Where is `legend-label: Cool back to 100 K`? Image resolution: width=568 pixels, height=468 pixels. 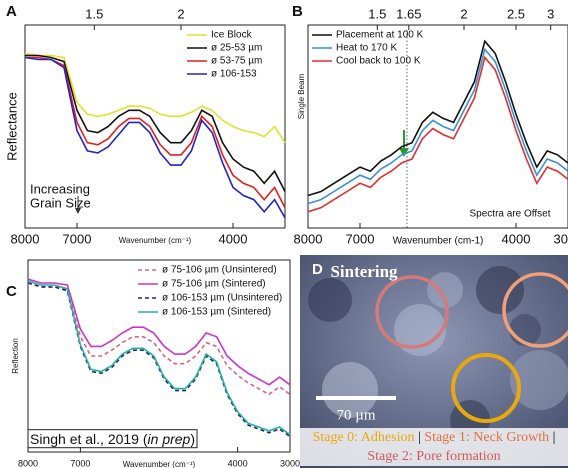
legend-label: Cool back to 100 K is located at coordinates (378, 61).